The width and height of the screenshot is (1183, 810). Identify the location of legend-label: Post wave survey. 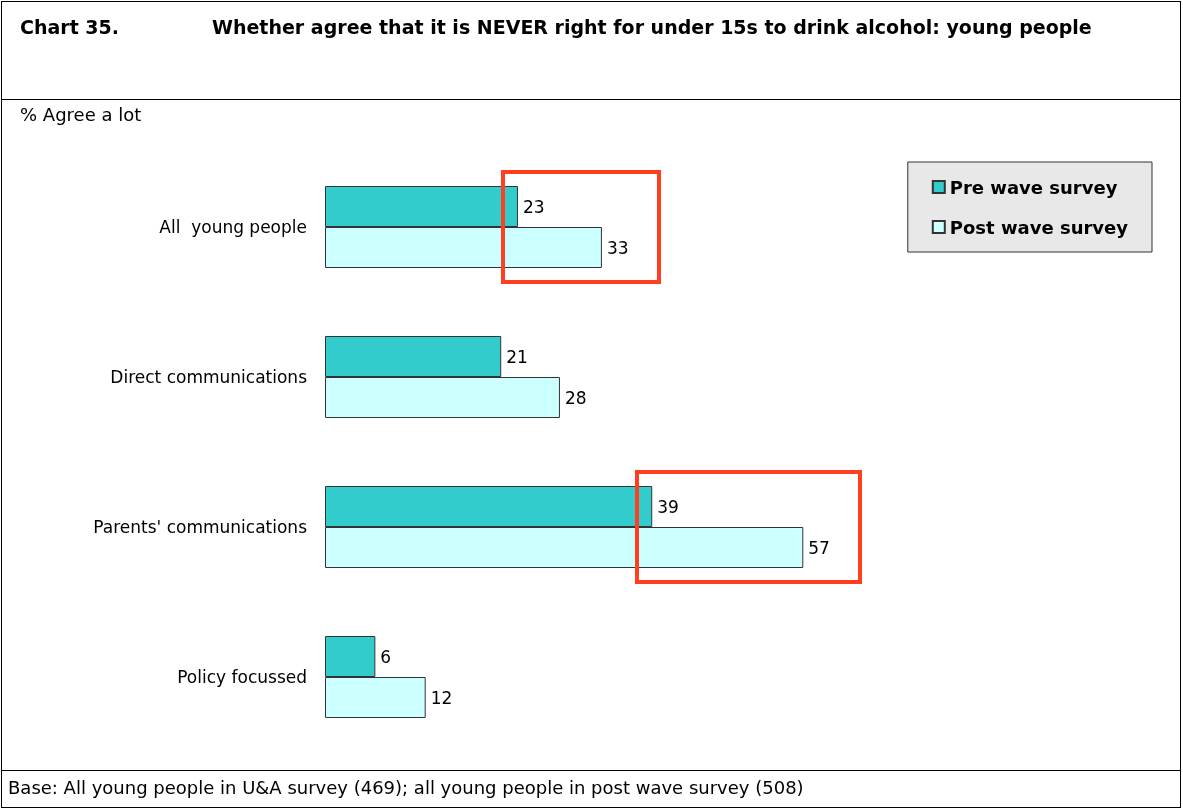
(1039, 227).